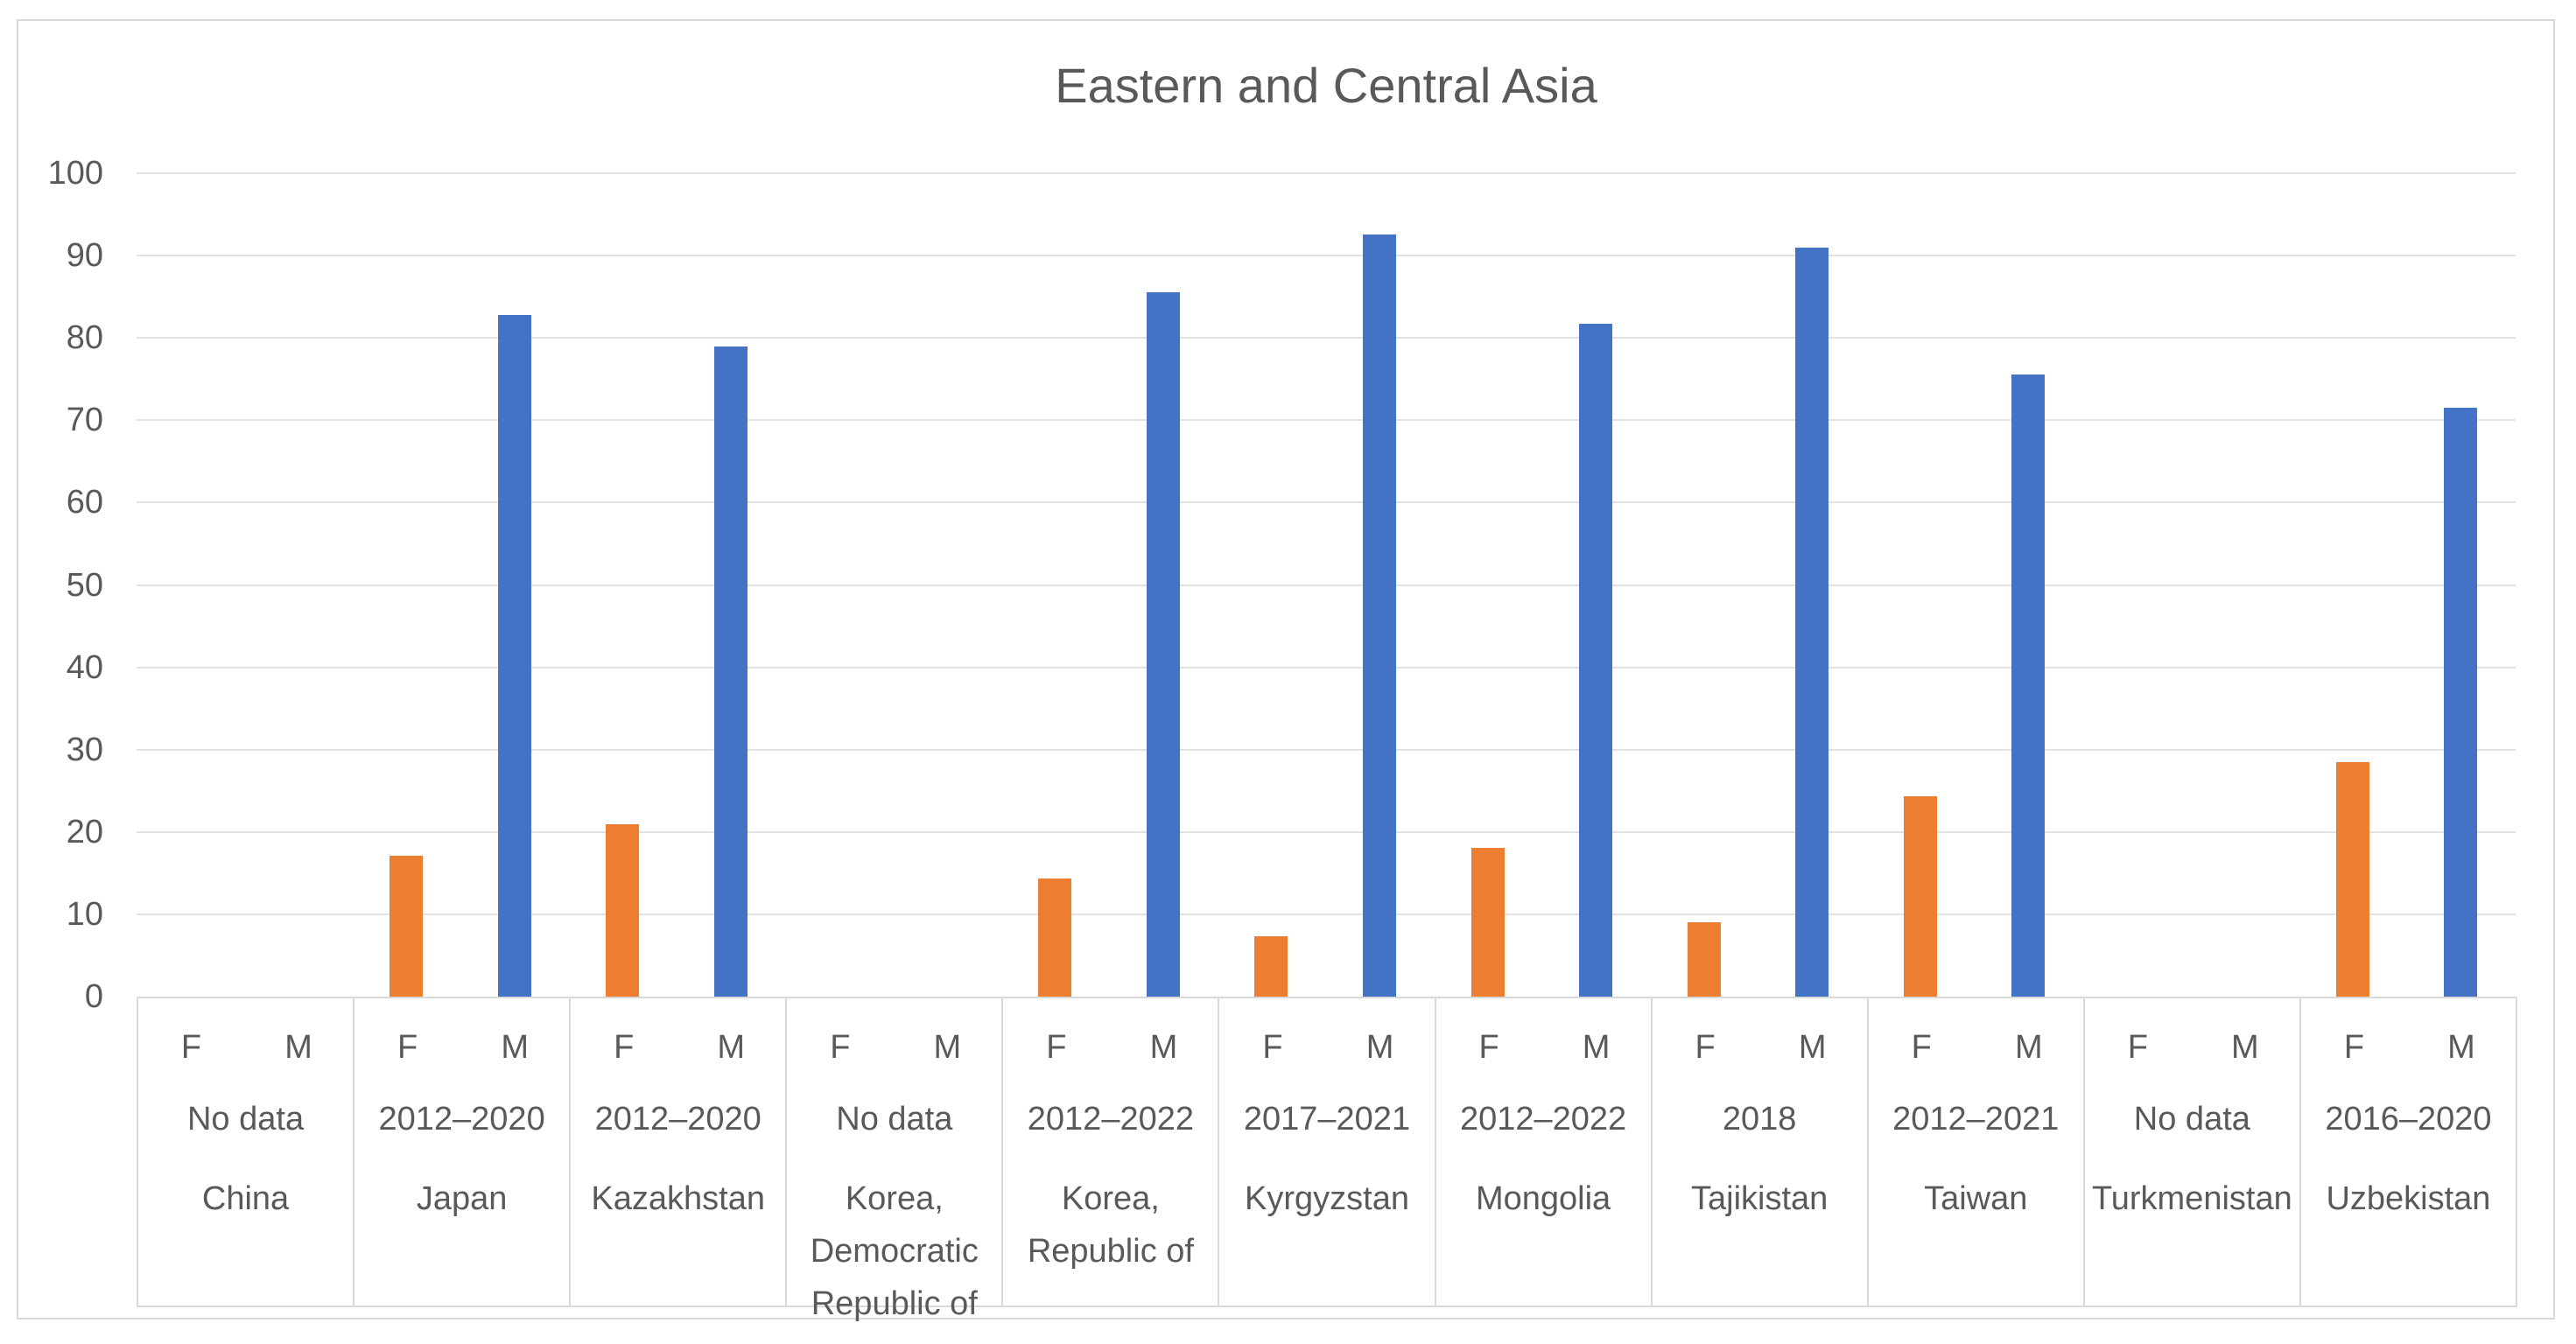 The width and height of the screenshot is (2576, 1344). Describe the element at coordinates (1112, 1152) in the screenshot. I see `category-cell: F M 2012–2022 Korea, Republic of` at that location.